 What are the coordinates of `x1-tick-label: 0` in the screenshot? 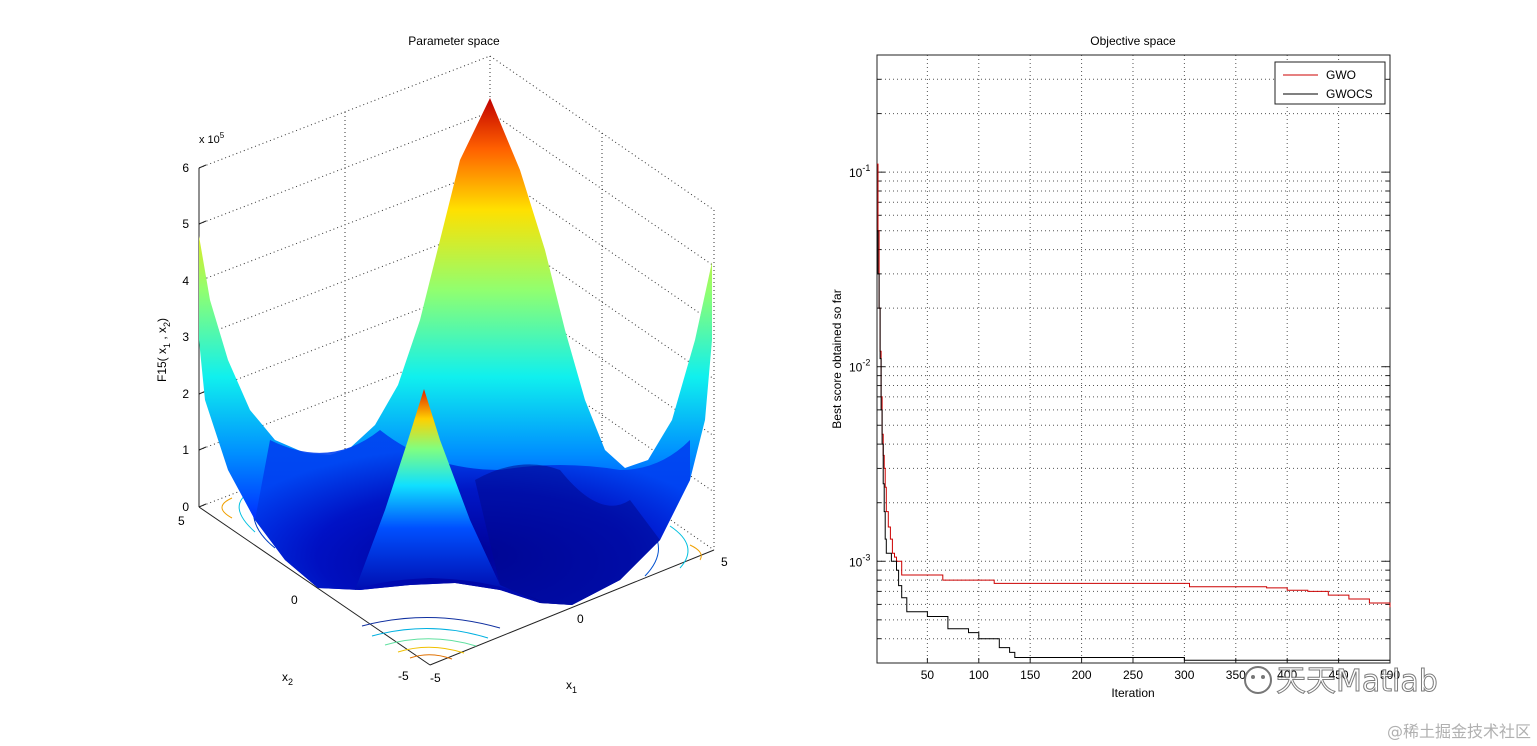 It's located at (580, 619).